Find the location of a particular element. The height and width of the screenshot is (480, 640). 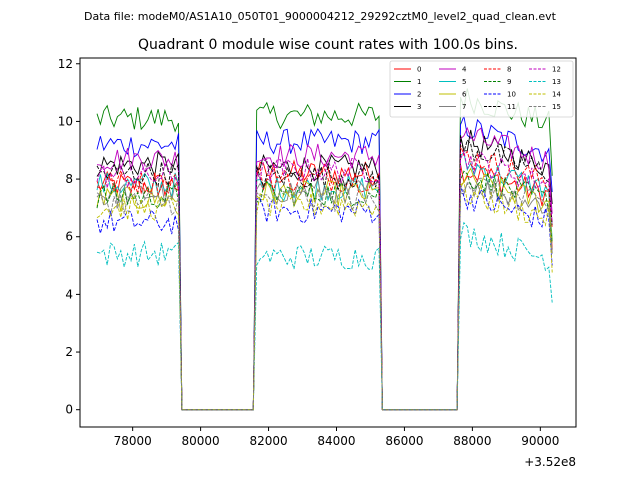

y-tick-label: 6 is located at coordinates (69, 237).